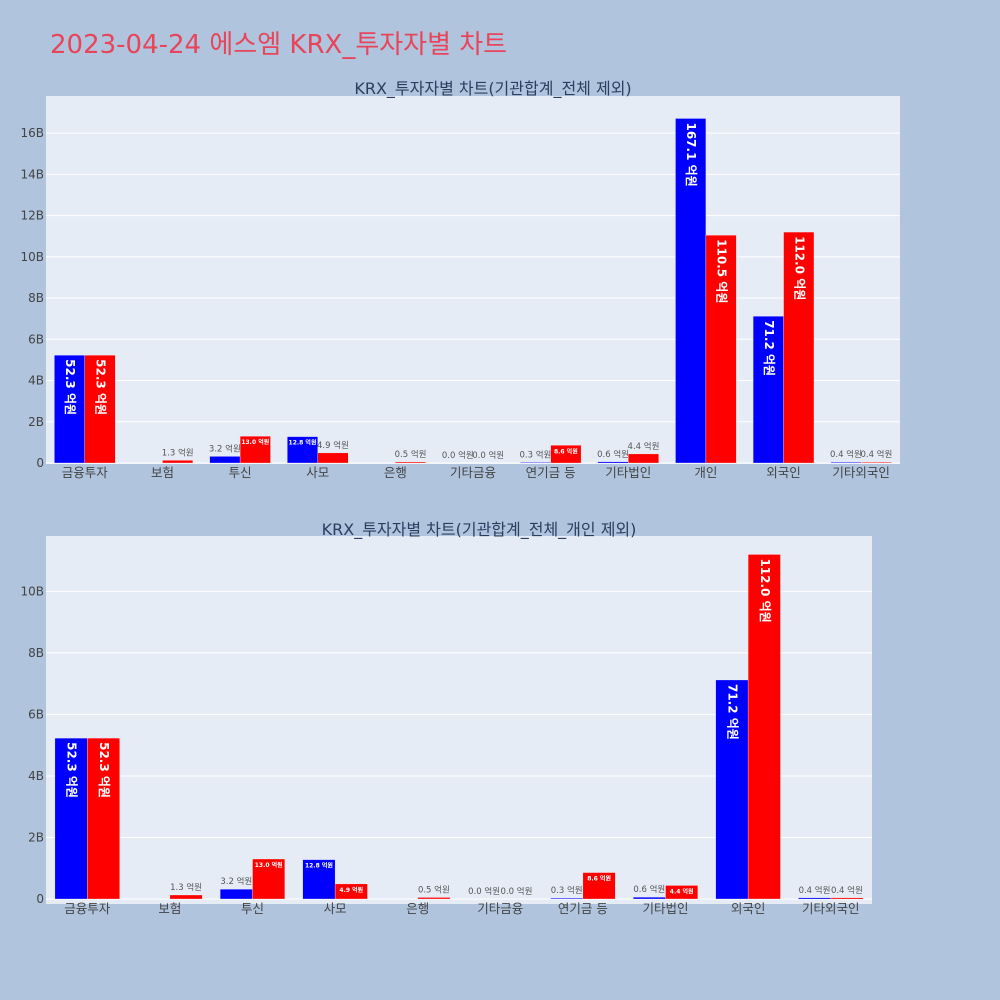 This screenshot has height=1000, width=1000. I want to click on bar-value-label: 167.1 억원, so click(691, 154).